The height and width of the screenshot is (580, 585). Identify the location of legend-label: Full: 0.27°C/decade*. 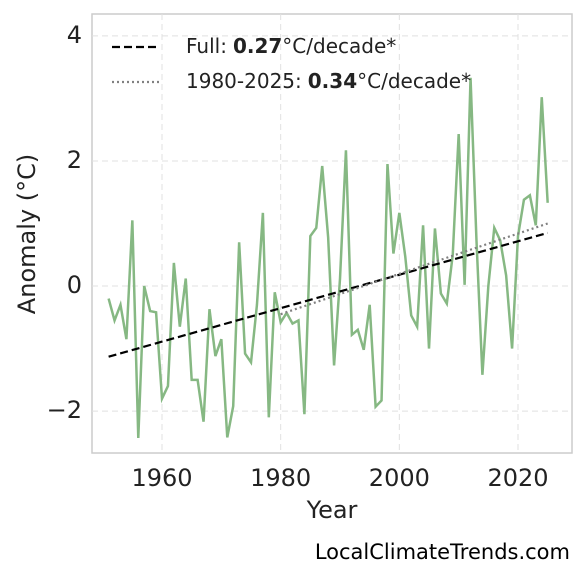
(291, 46).